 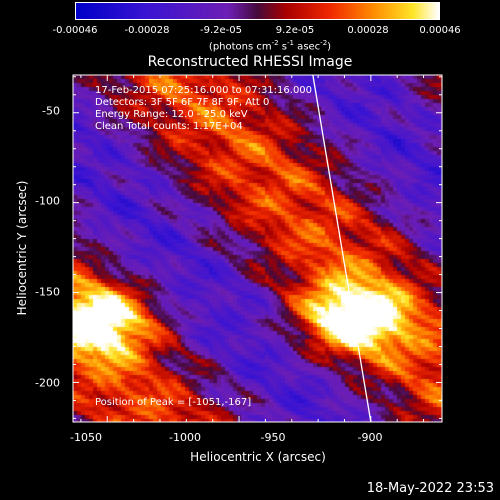 I want to click on y-tick-label: -150, so click(x=47, y=292).